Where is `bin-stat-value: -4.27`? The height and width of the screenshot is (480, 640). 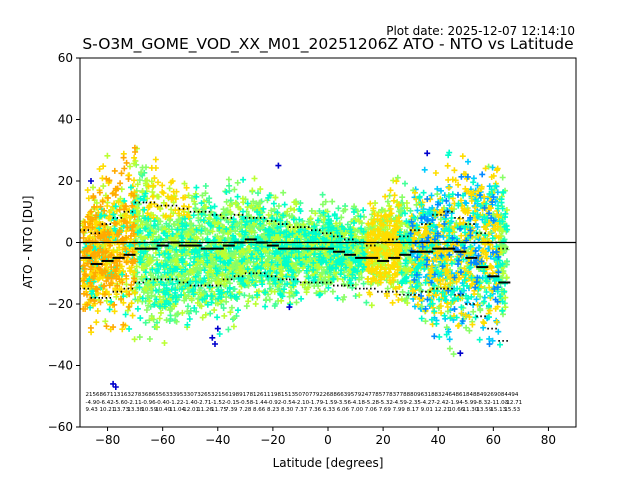 bin-stat-value: -4.27 is located at coordinates (428, 403).